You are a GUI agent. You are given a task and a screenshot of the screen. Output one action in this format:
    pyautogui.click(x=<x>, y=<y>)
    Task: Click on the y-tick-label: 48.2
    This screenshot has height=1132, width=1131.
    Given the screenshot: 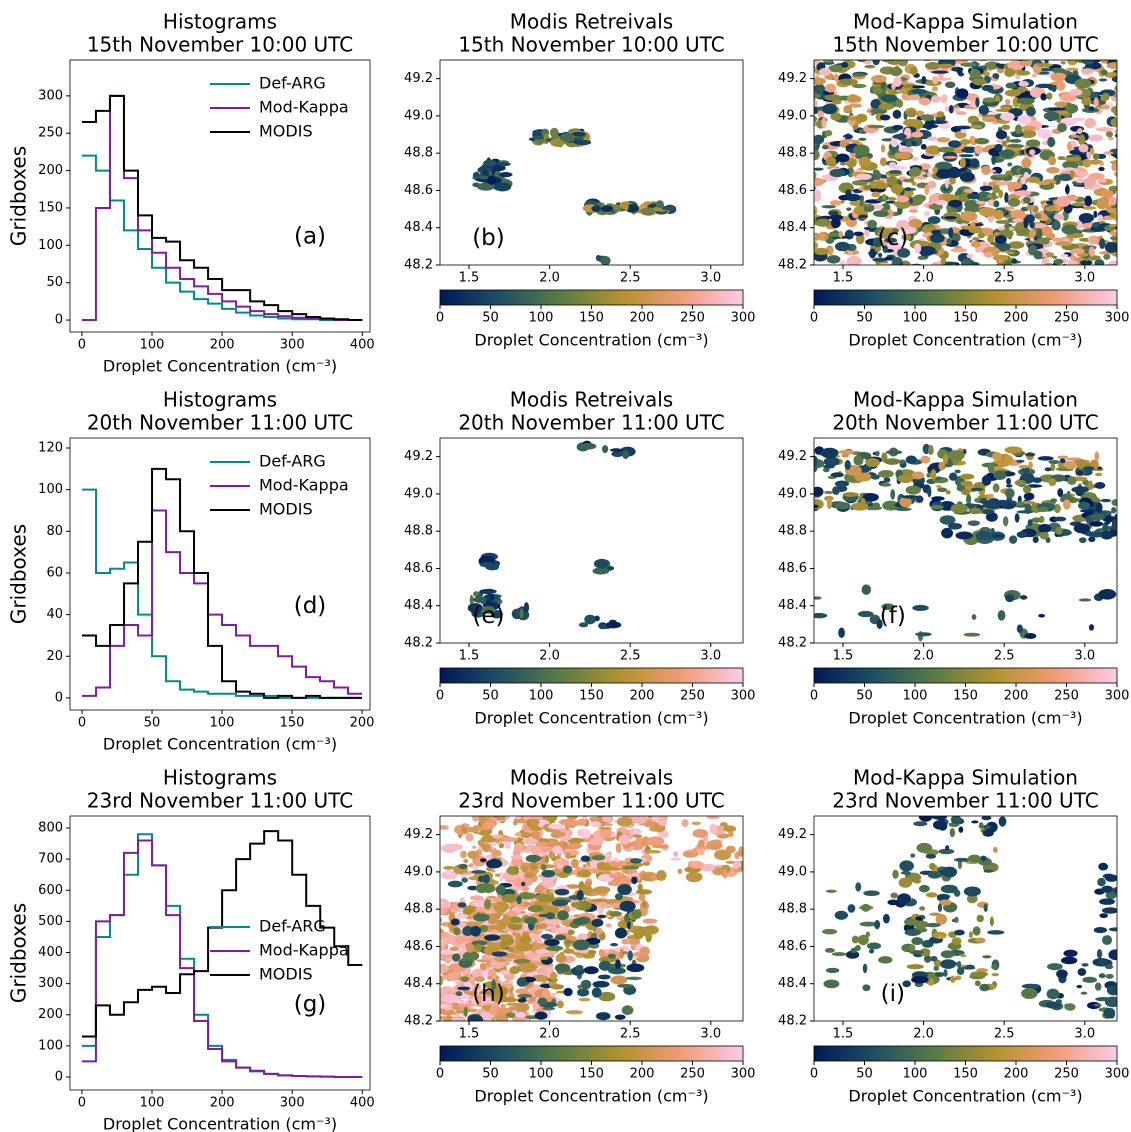 What is the action you would take?
    pyautogui.click(x=418, y=643)
    